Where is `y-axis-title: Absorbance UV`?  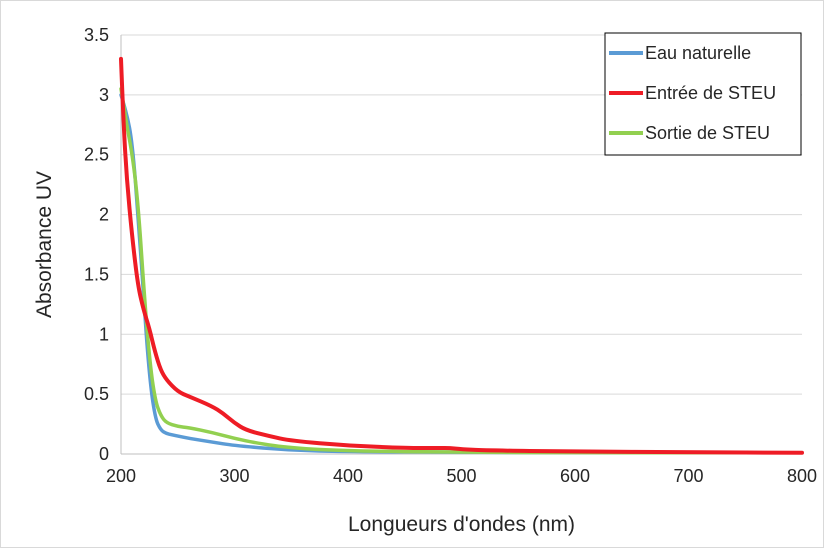 y-axis-title: Absorbance UV is located at coordinates (44, 244).